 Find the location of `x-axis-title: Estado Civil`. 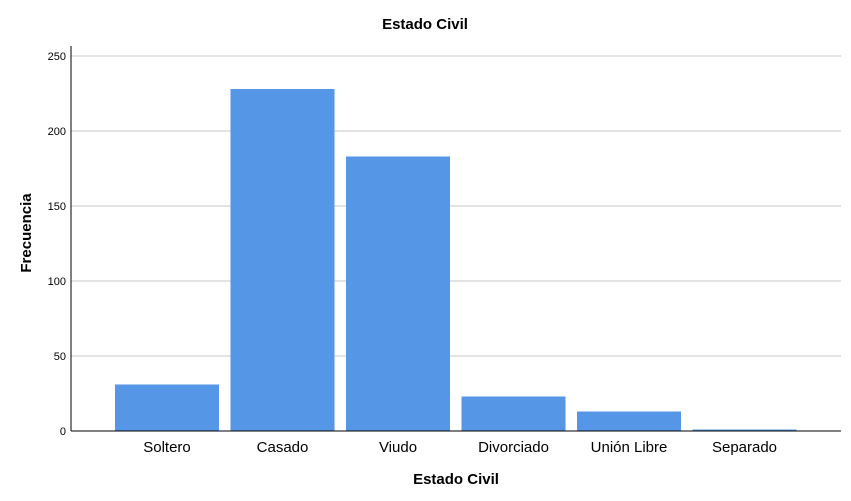

x-axis-title: Estado Civil is located at coordinates (456, 479).